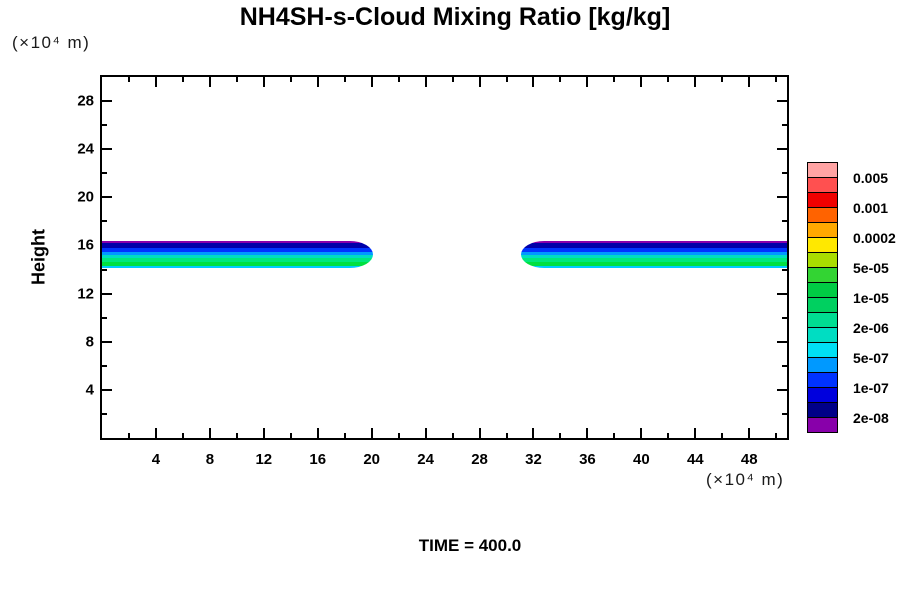  Describe the element at coordinates (85, 149) in the screenshot. I see `y-tick-label: 24` at that location.